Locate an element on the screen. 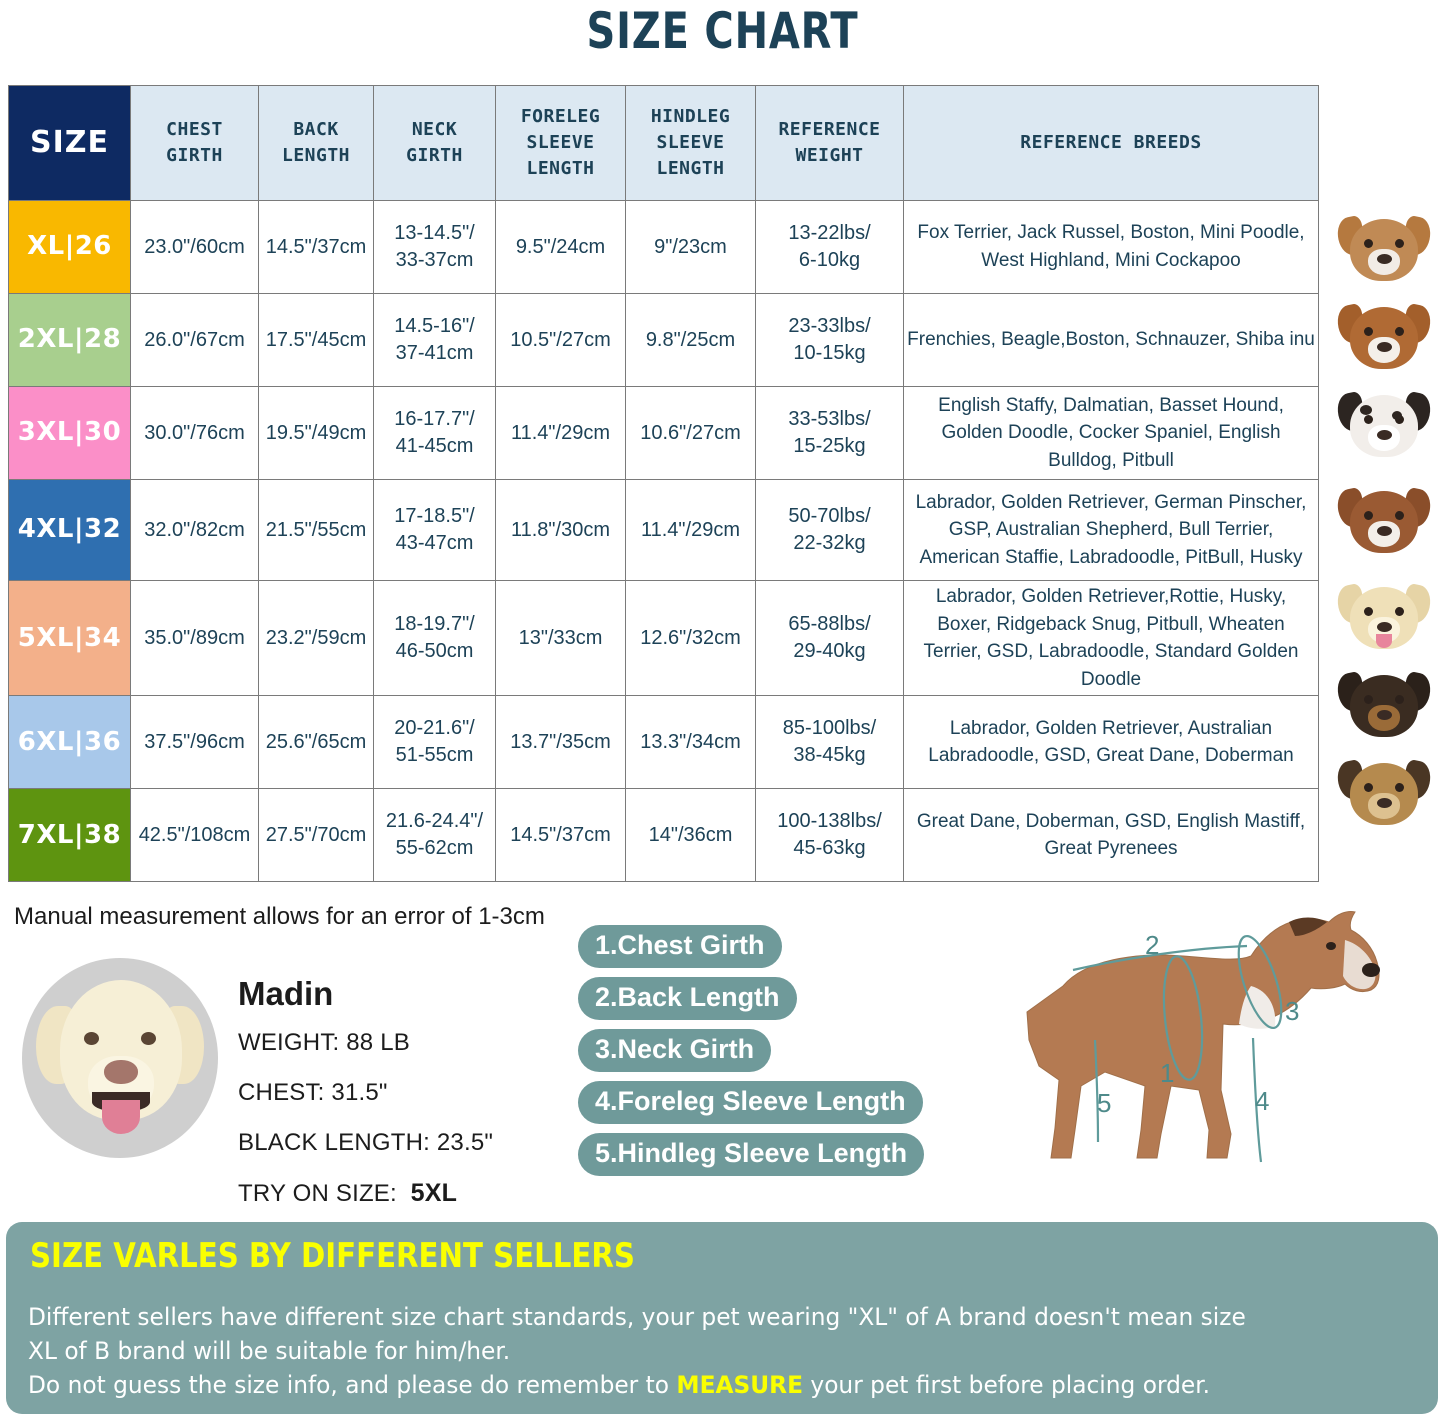 This screenshot has height=1423, width=1445. legend-pill-5: 5.Hindleg Sleeve Length is located at coordinates (751, 1154).